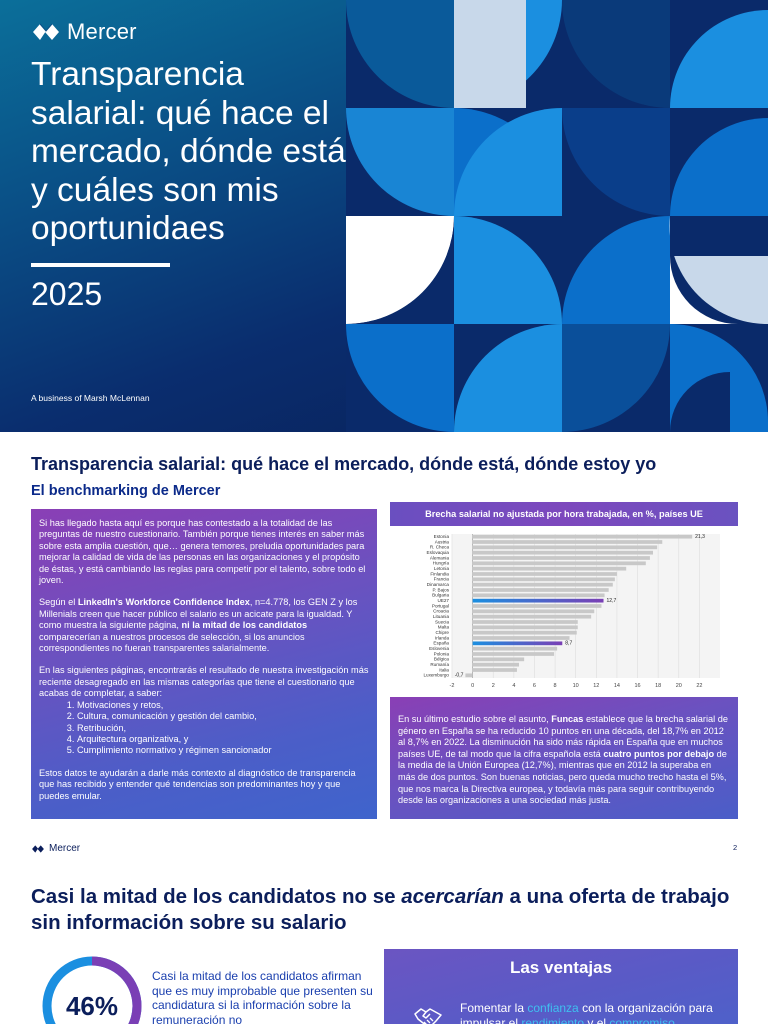  I want to click on category-label: Portugal, so click(440, 605).